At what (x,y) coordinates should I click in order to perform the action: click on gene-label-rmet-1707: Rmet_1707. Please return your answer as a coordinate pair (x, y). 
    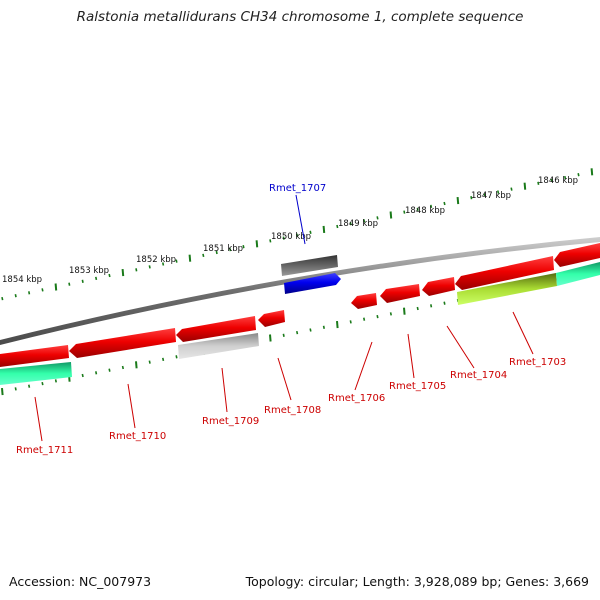
    Looking at the image, I should click on (297, 188).